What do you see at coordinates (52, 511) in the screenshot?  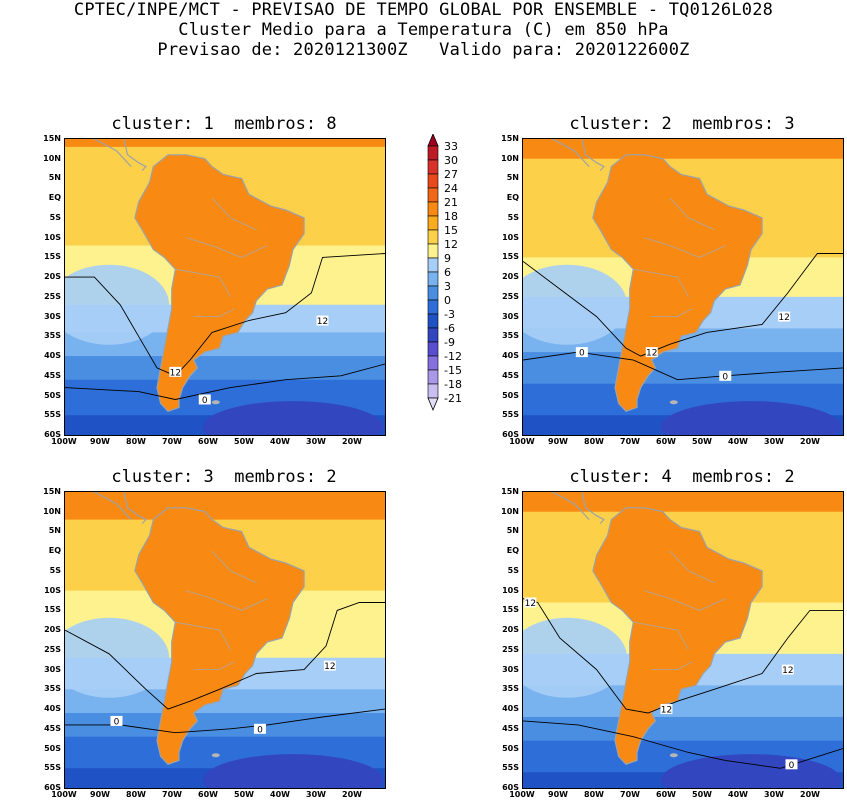 I see `lat-tick-label: 10N` at bounding box center [52, 511].